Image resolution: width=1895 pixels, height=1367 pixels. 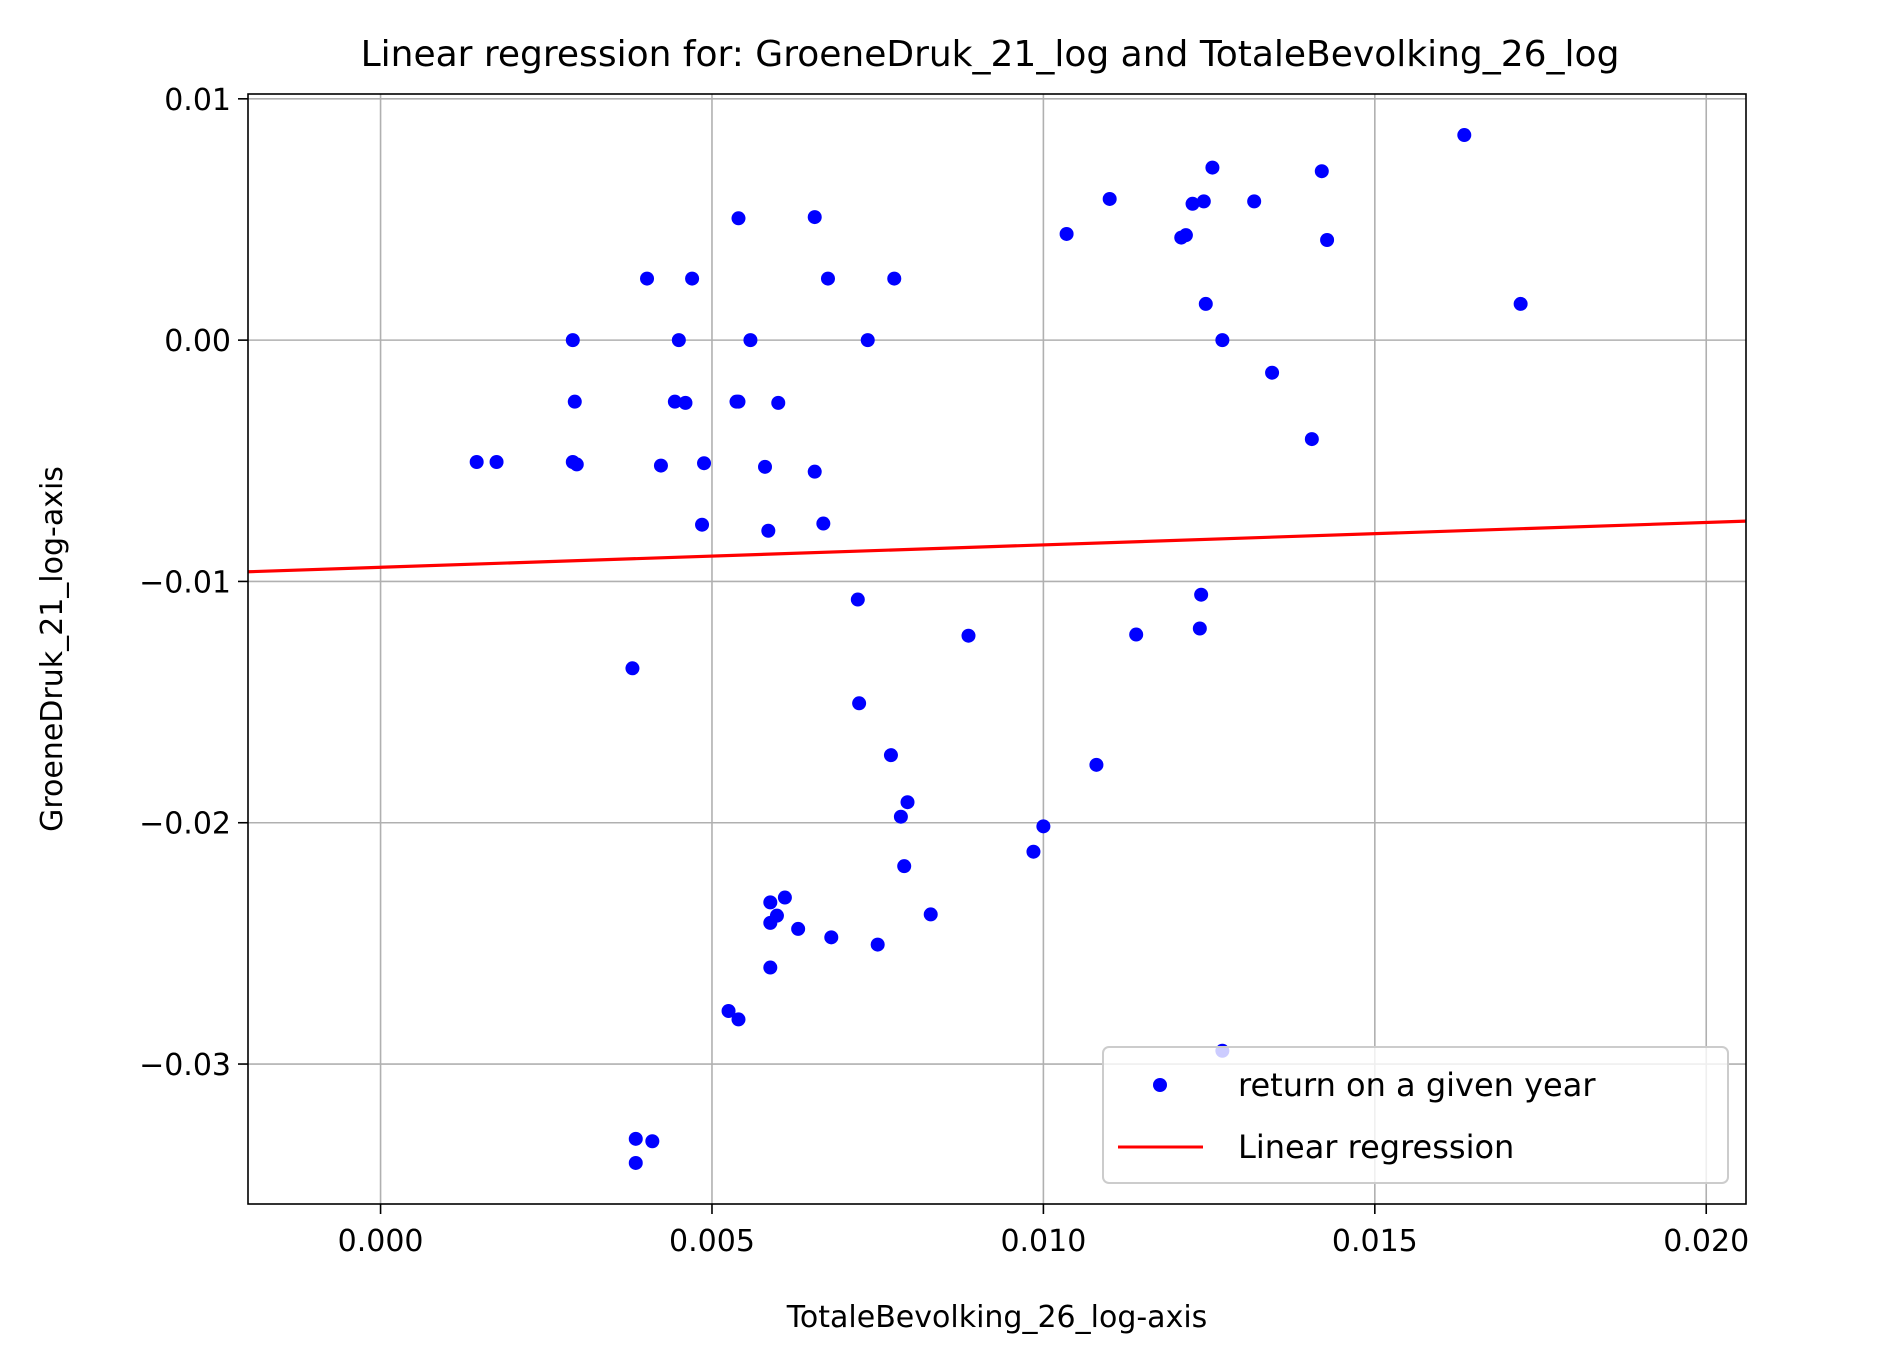 I want to click on x-axis-ticks: 0.000 0.005 0.010 0.015 0.020, so click(x=1043, y=1231).